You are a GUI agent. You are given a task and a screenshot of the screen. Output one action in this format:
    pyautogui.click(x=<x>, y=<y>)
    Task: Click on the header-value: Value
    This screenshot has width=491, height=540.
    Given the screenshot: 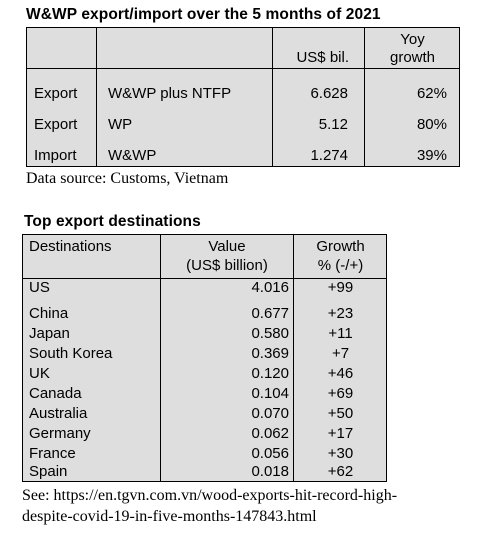 What is the action you would take?
    pyautogui.click(x=227, y=246)
    